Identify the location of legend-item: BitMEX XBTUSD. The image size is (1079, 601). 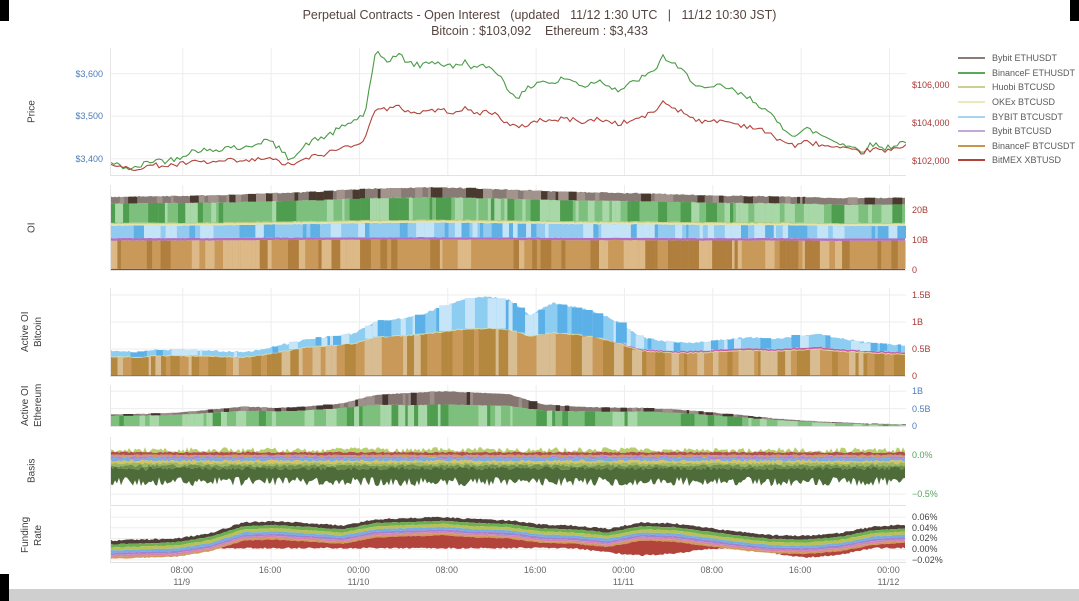
(1016, 160).